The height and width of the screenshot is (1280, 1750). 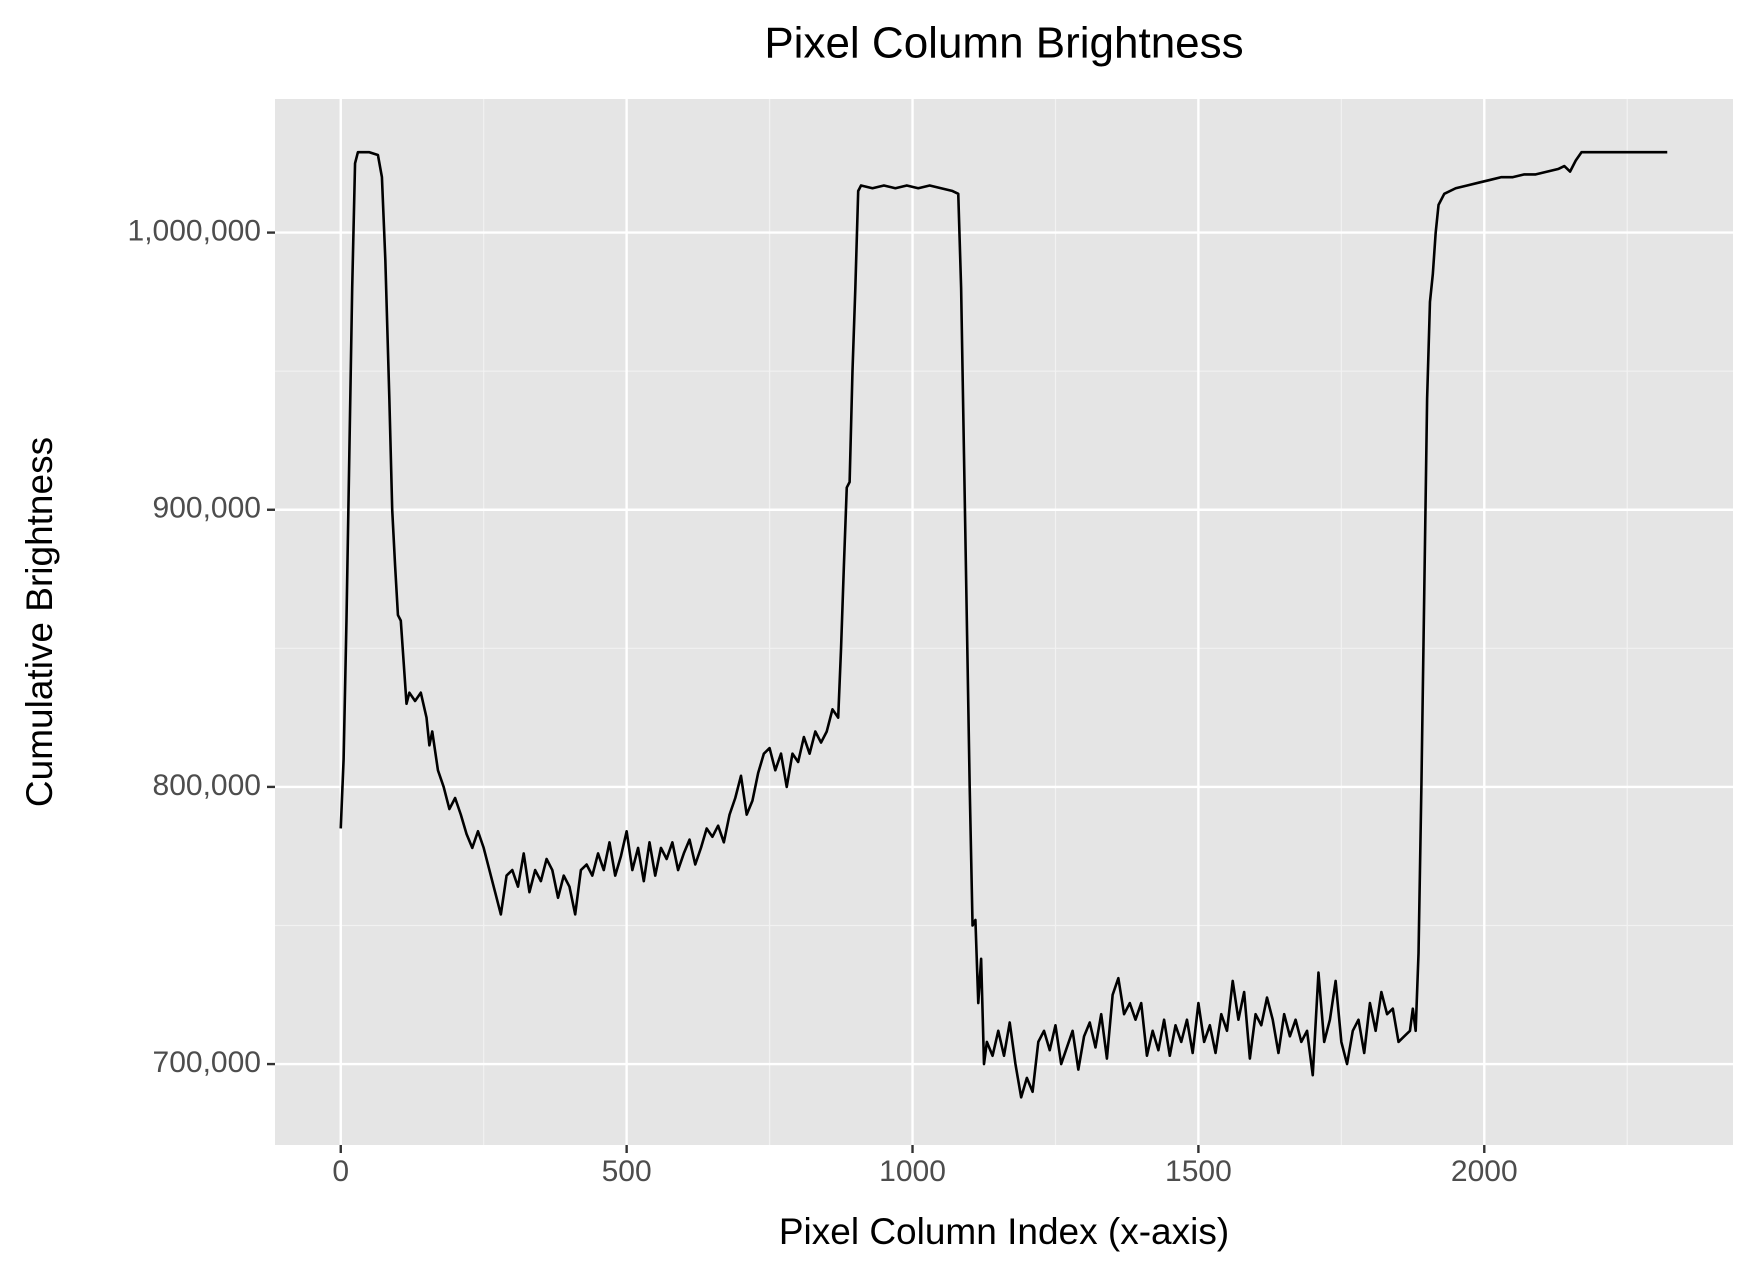 I want to click on x-tick-label: 1500, so click(x=1198, y=1171).